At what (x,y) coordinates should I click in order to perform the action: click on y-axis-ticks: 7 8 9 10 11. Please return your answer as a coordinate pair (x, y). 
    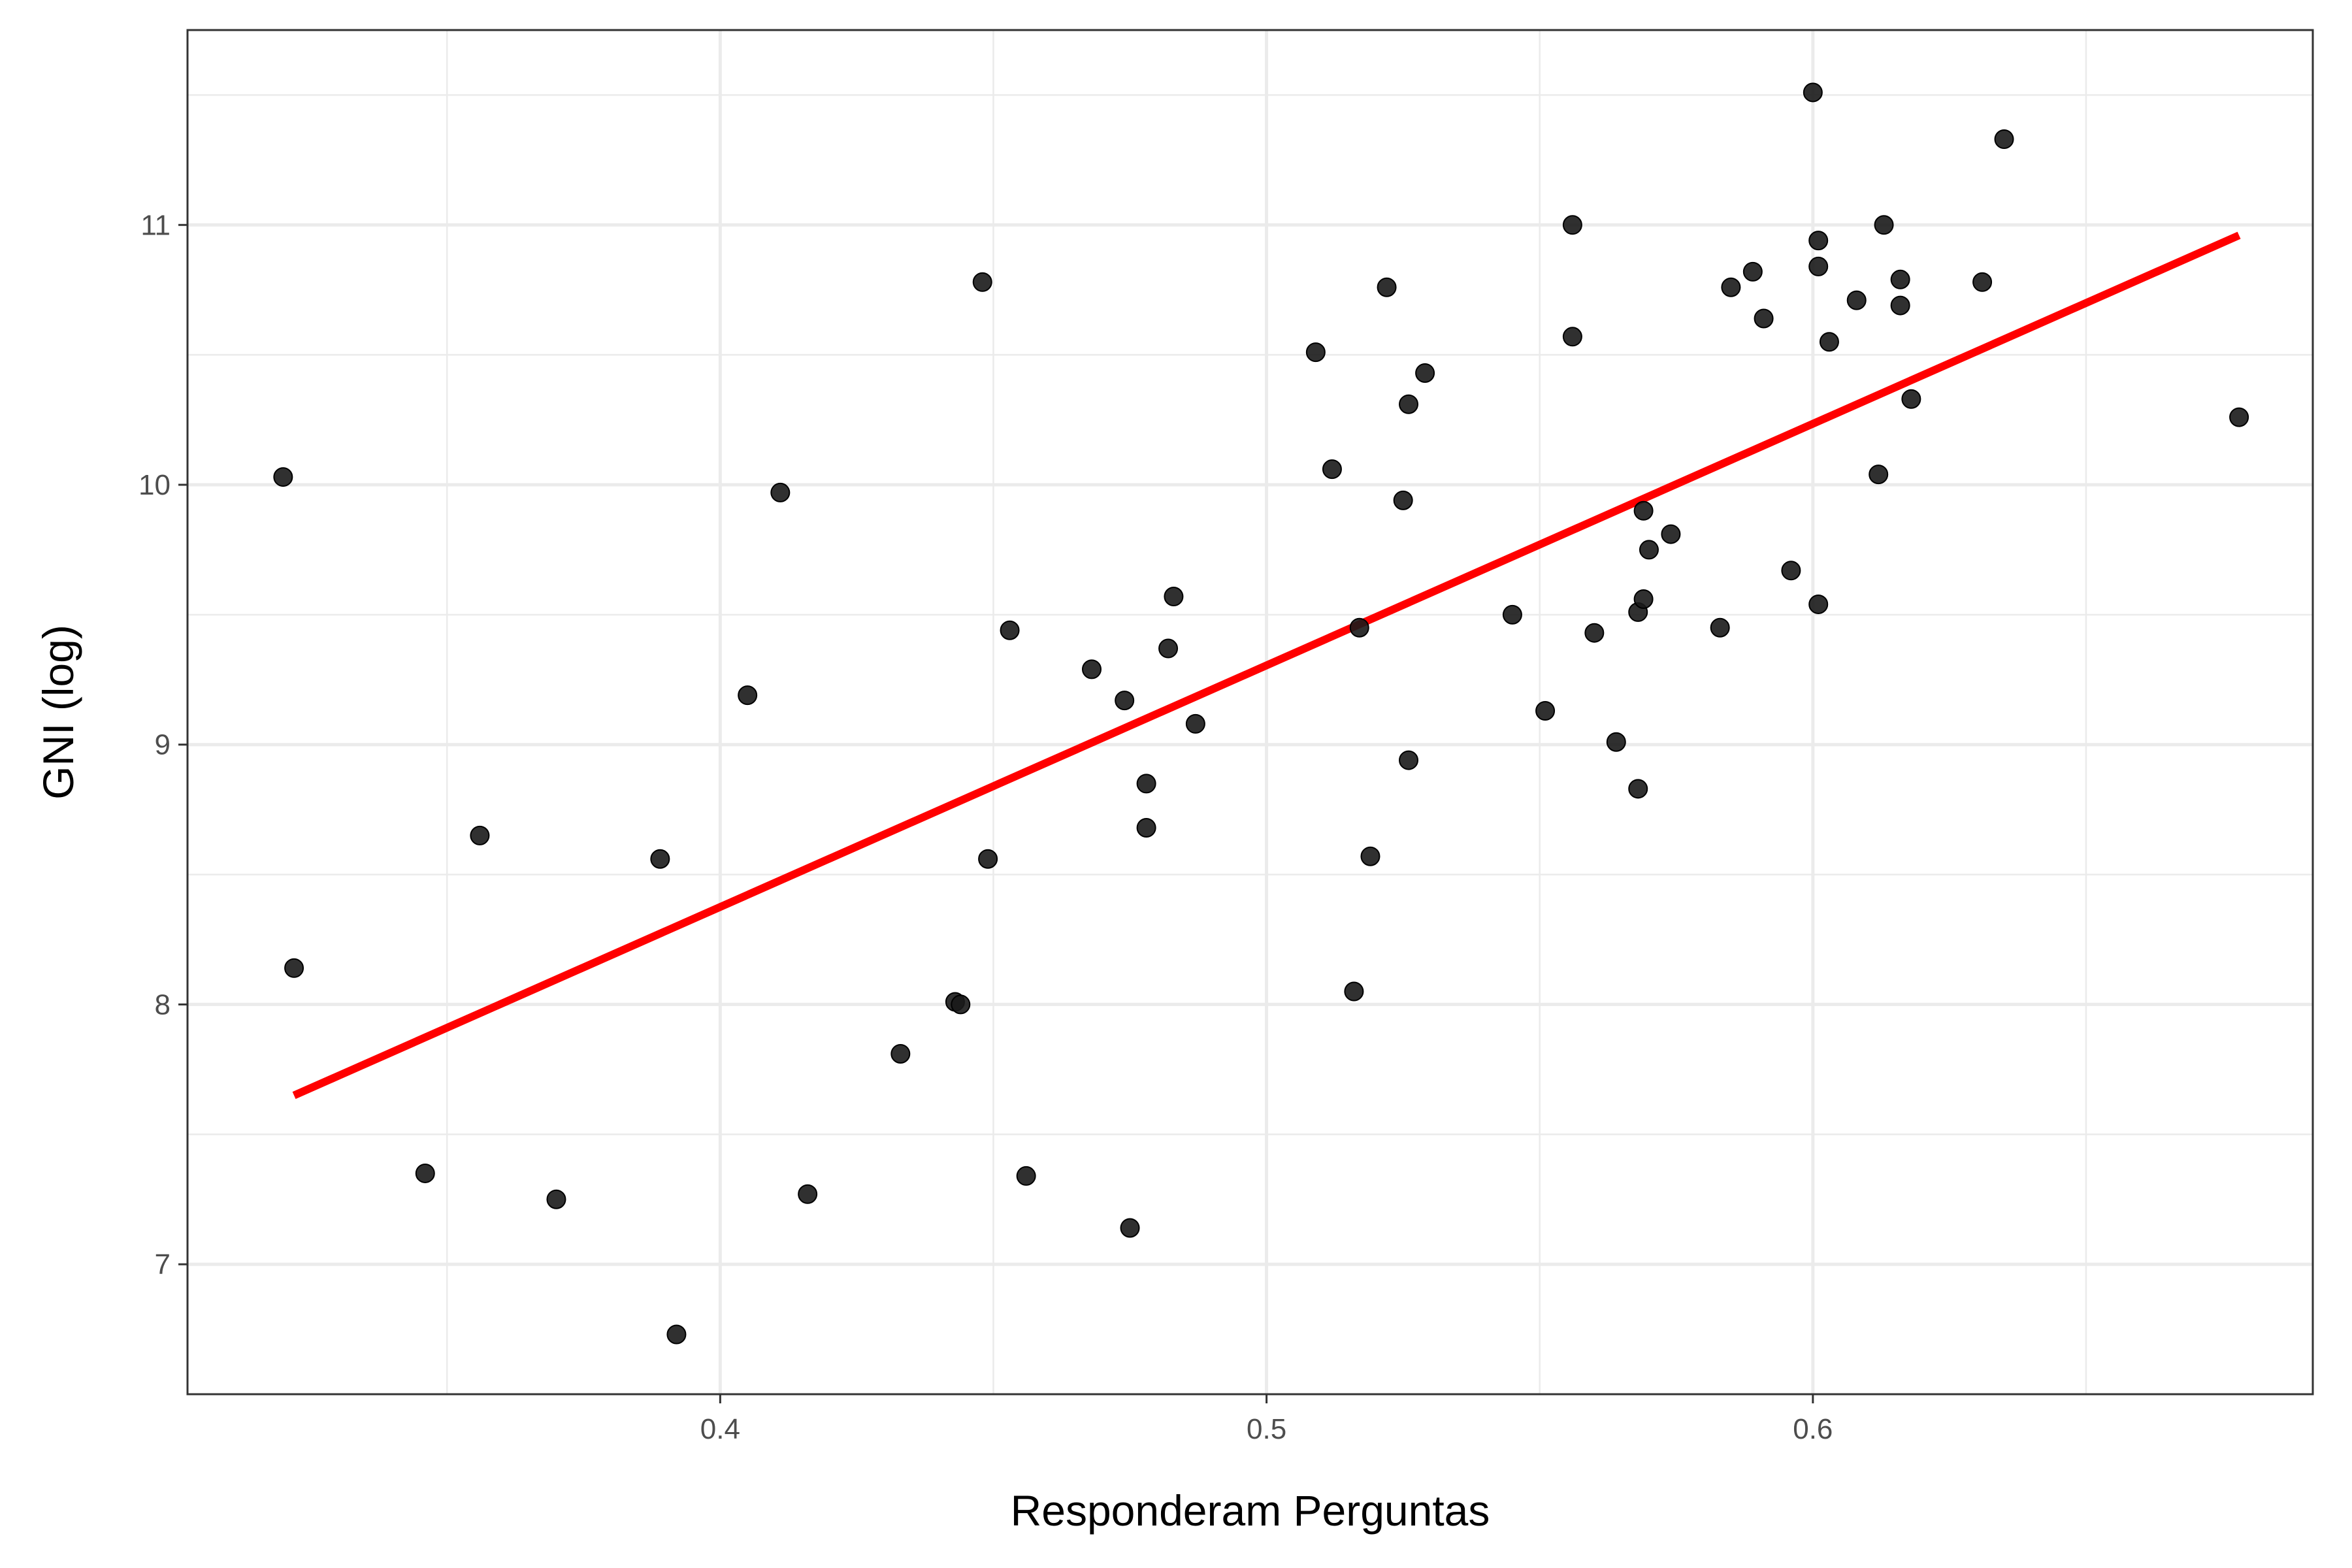
    Looking at the image, I should click on (163, 745).